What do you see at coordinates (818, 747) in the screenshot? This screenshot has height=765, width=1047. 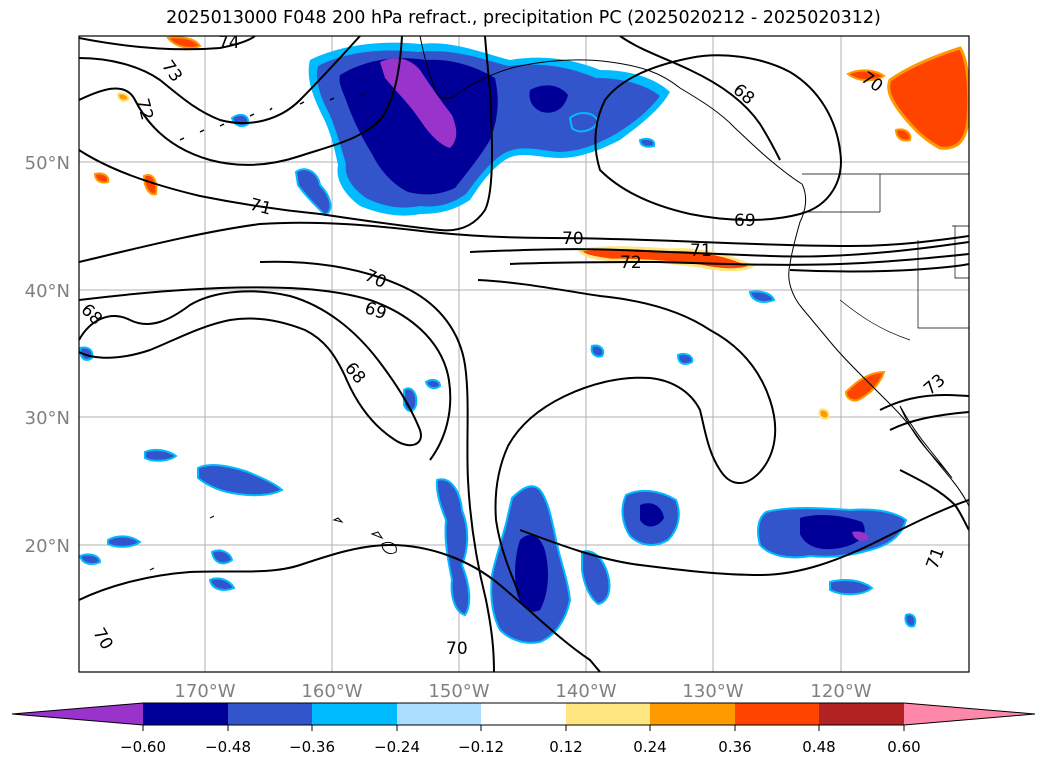 I see `colorbar-tick-label: 0.48` at bounding box center [818, 747].